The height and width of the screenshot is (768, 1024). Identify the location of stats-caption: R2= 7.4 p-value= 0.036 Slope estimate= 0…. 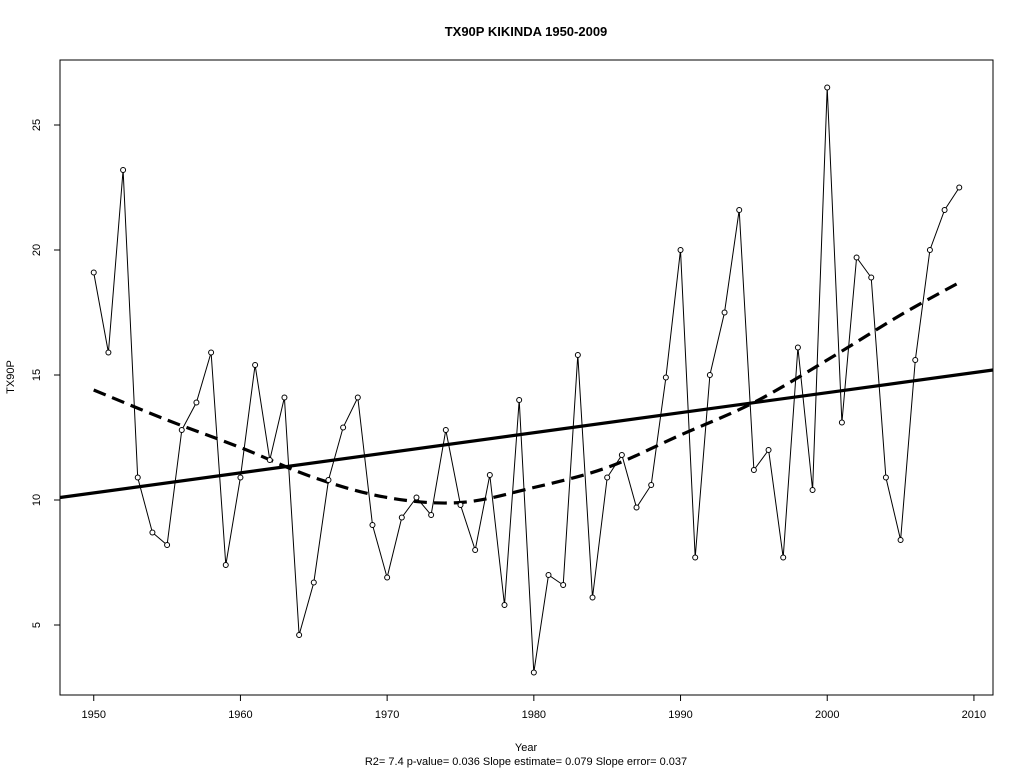
(526, 762).